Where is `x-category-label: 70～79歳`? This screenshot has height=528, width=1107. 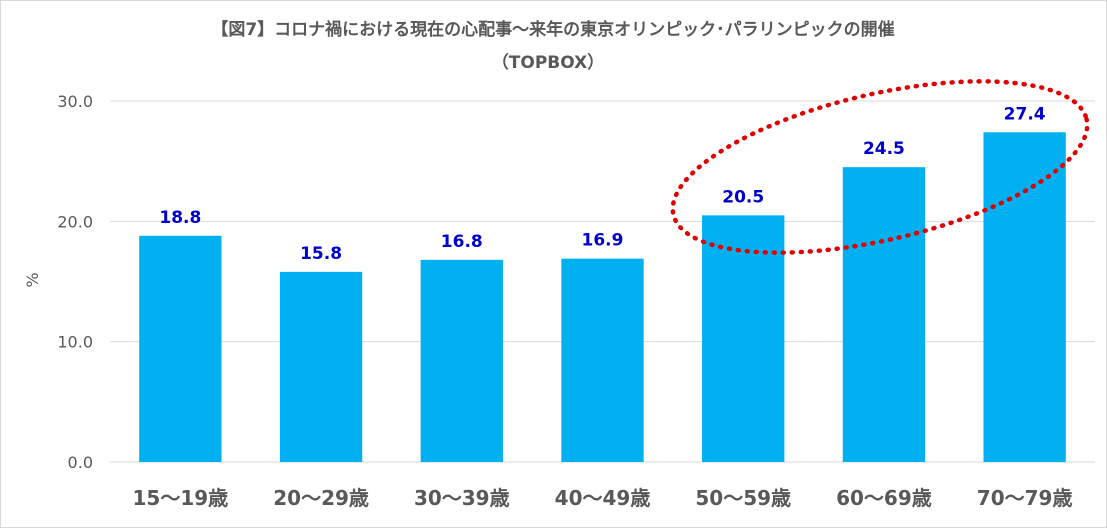
x-category-label: 70～79歳 is located at coordinates (1025, 498).